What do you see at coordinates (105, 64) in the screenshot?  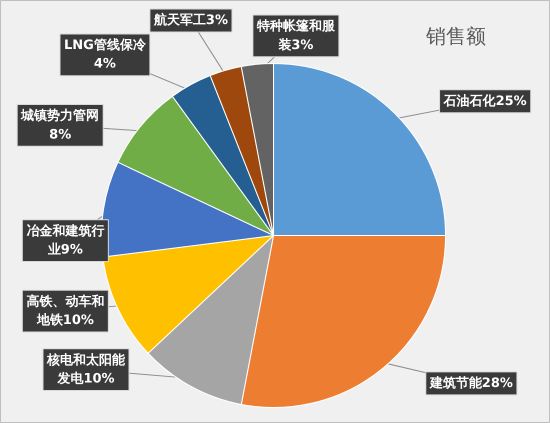 I see `data-label: 4%` at bounding box center [105, 64].